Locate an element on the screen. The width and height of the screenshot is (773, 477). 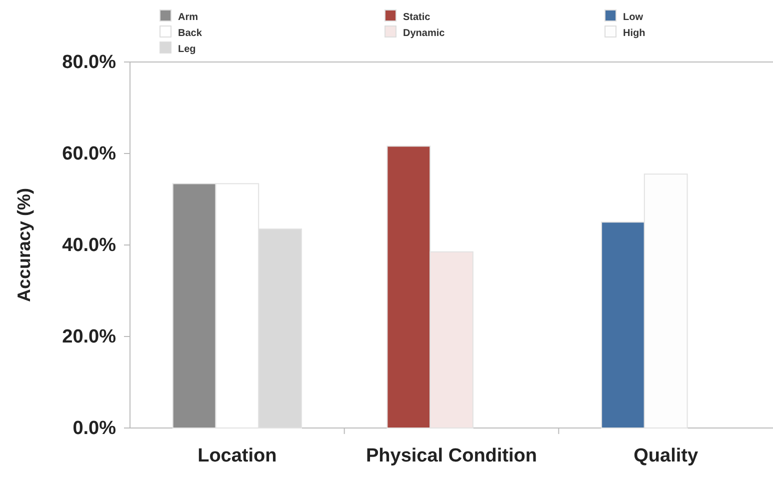
y-tick-label: 60.0% is located at coordinates (89, 154).